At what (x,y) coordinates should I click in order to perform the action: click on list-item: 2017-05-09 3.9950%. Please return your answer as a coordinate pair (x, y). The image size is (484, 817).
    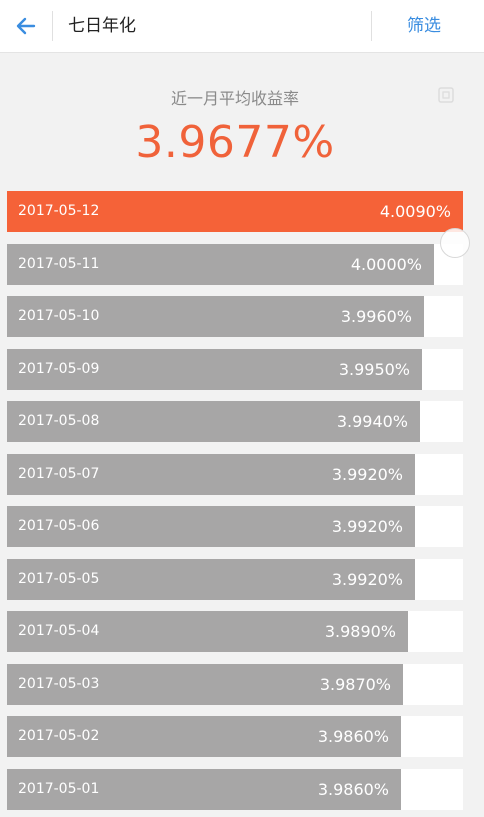
    Looking at the image, I should click on (235, 369).